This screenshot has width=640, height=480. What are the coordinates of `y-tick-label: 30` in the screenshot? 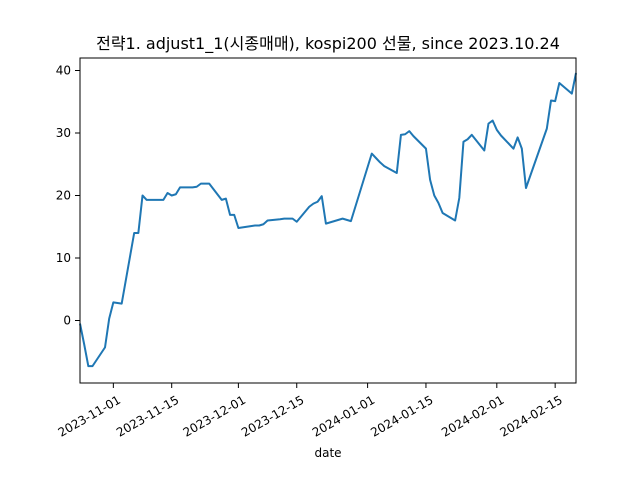 It's located at (63, 133).